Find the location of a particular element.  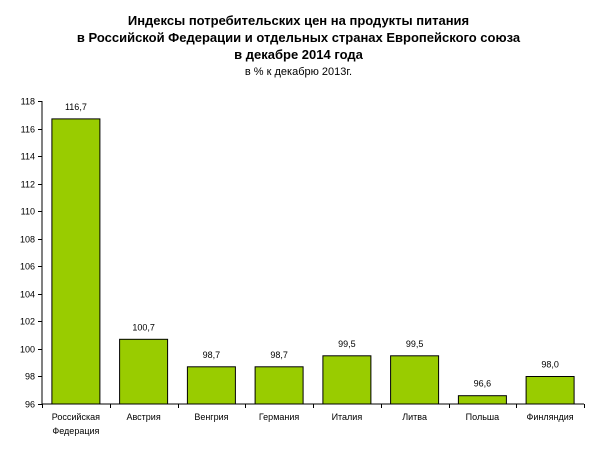

y-tick-label: 96 is located at coordinates (30, 405).